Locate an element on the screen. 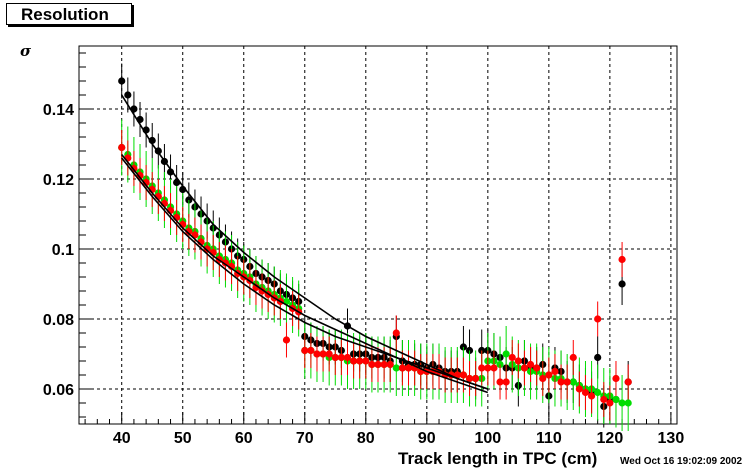  y-tick-label: 0.12 is located at coordinates (58, 180).